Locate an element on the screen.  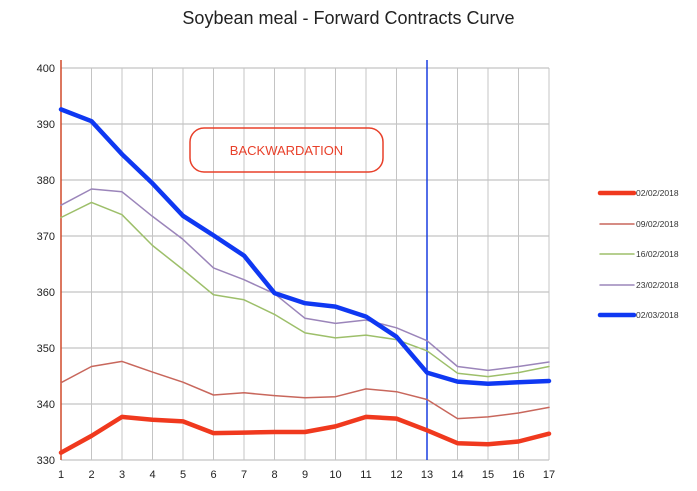
legend-label: 02/03/2018 is located at coordinates (657, 315).